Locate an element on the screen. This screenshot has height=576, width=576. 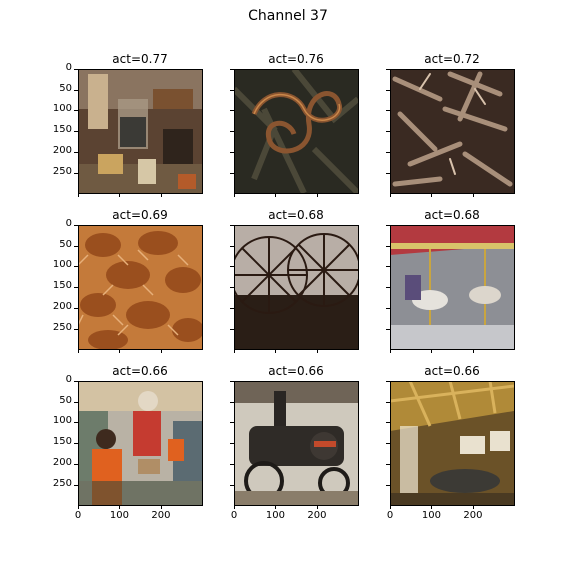
y-tick-label: 150 is located at coordinates (62, 130).